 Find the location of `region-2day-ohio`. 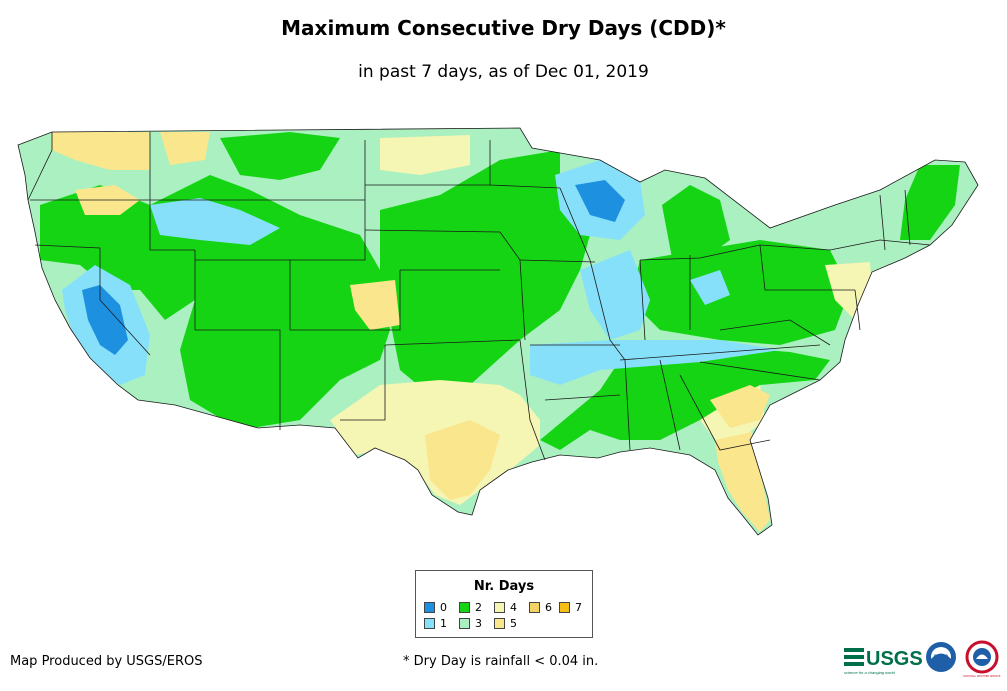

region-2day-ohio is located at coordinates (740, 292).